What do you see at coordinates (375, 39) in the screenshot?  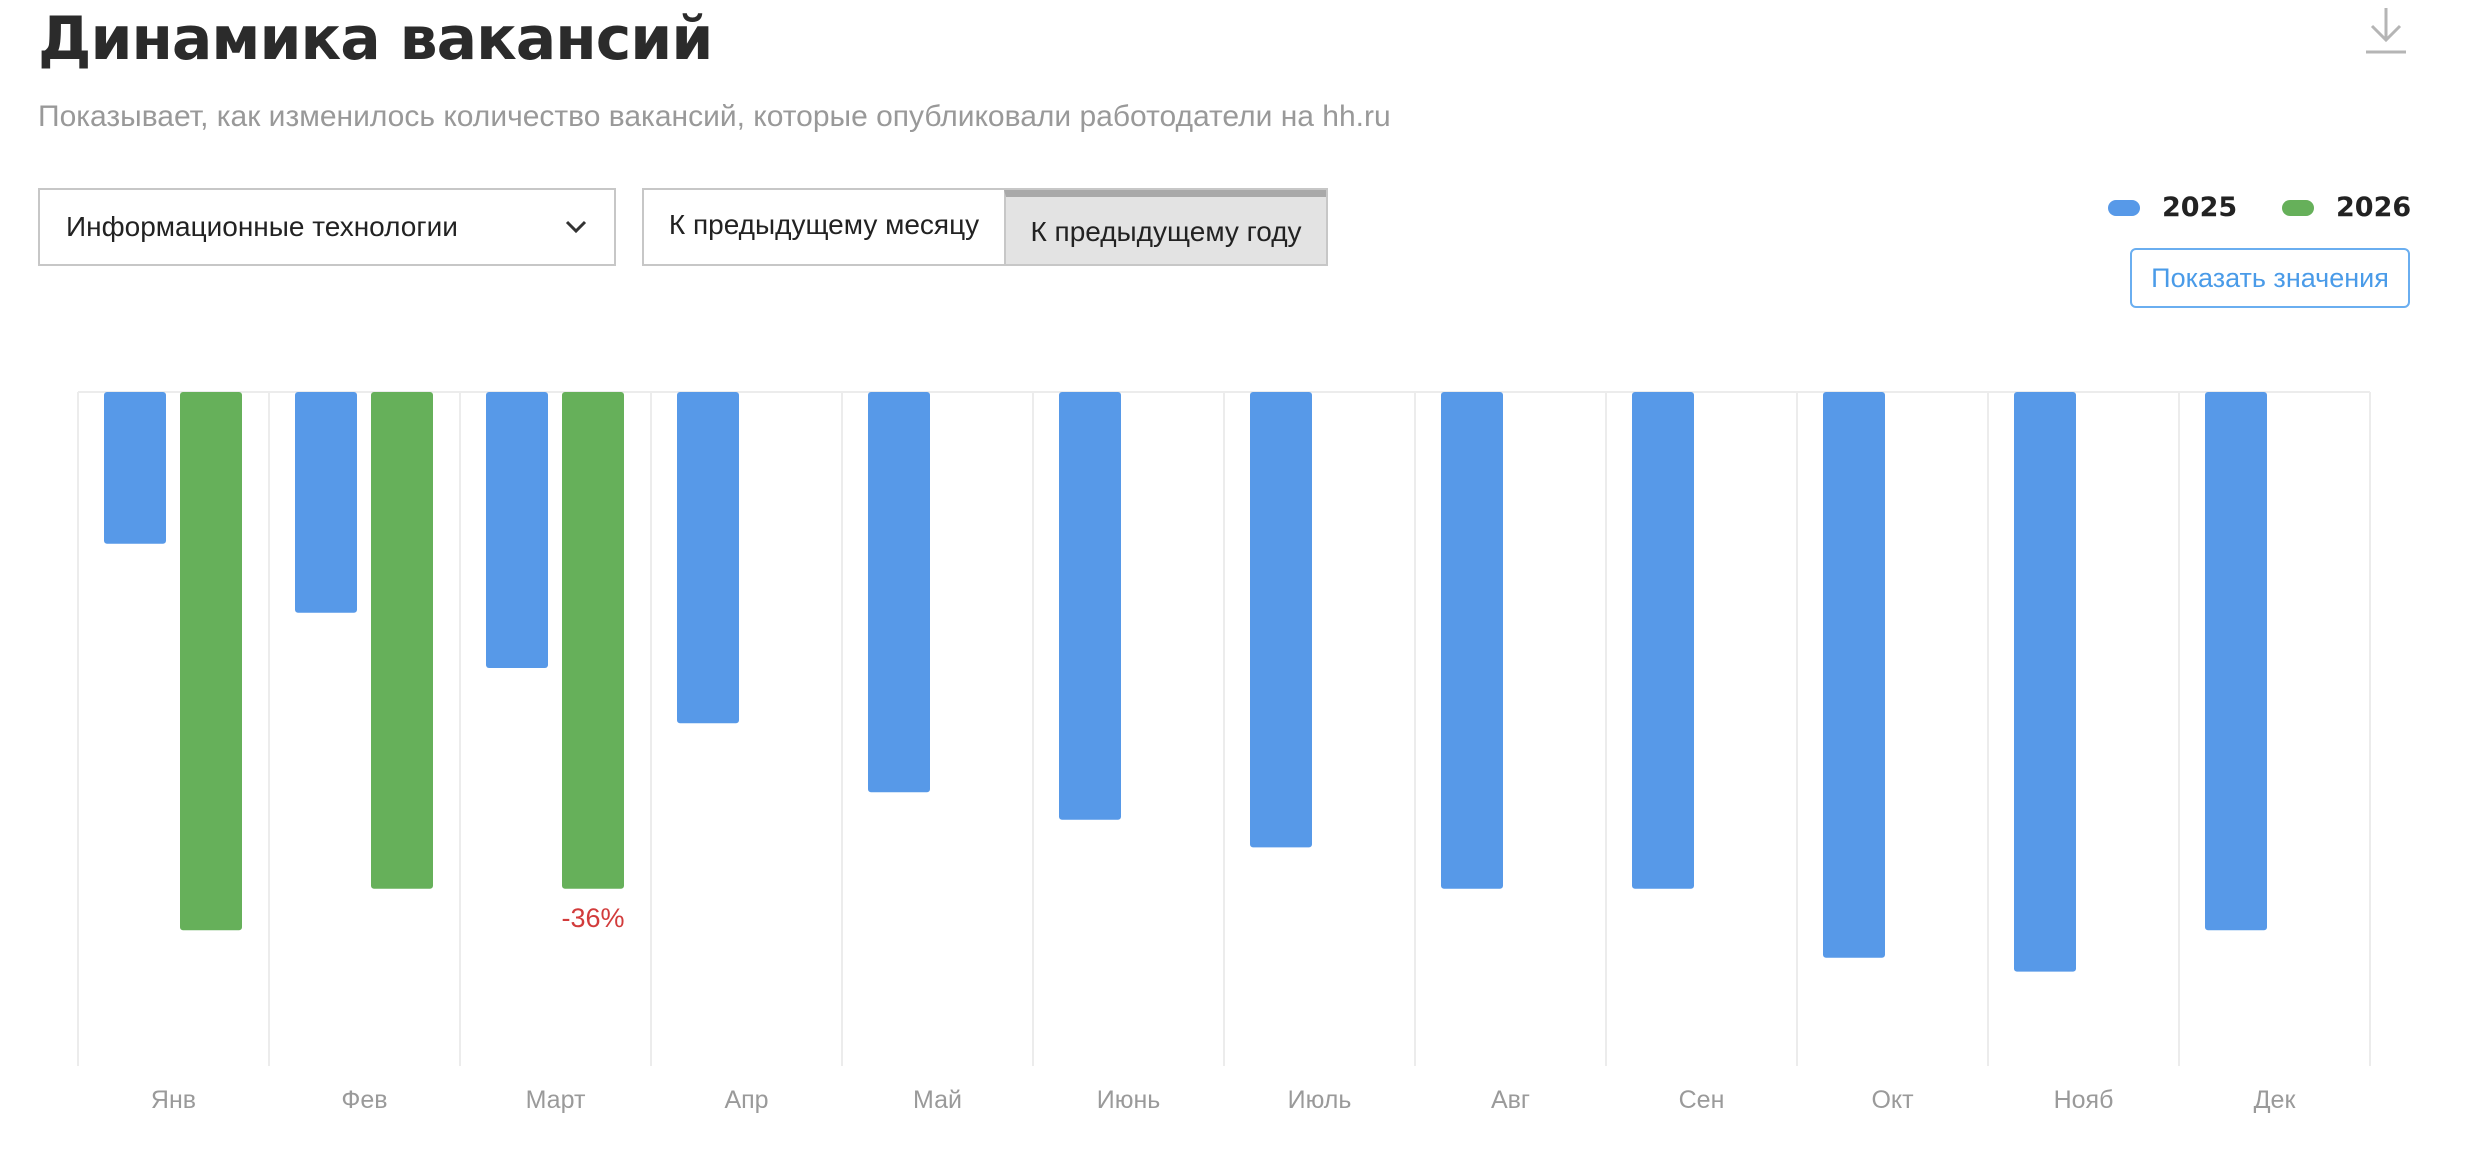 I see `page-title: Динамика вакансий` at bounding box center [375, 39].